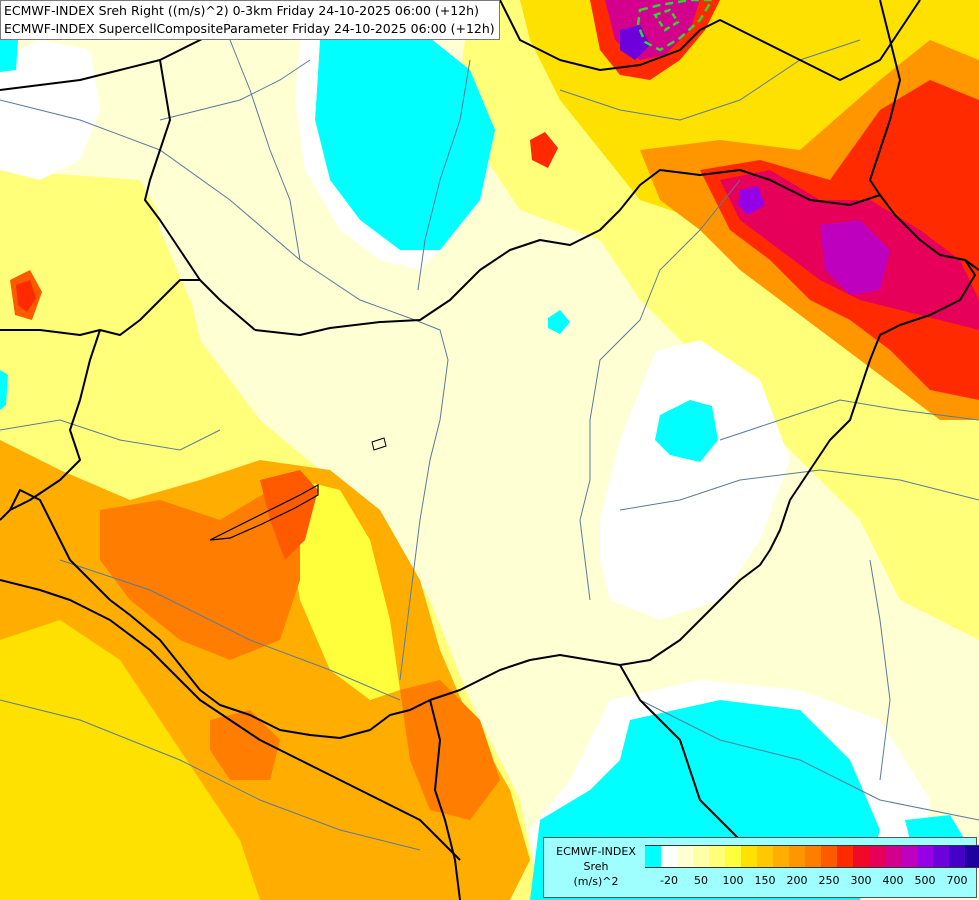 The image size is (979, 900). I want to click on river-somes, so click(849, 420).